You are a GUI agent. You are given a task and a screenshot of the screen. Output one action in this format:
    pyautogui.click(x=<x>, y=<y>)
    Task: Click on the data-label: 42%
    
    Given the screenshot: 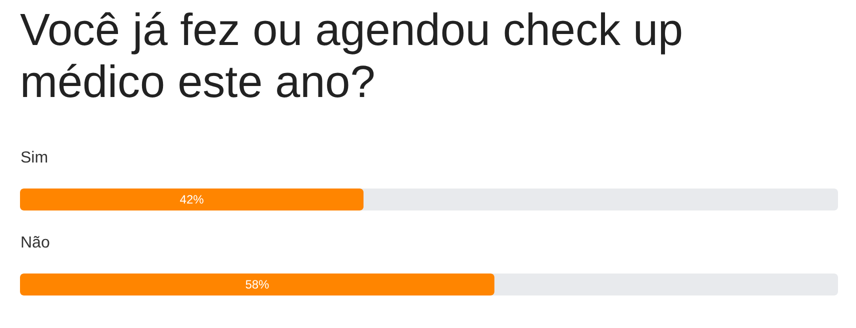 What is the action you would take?
    pyautogui.click(x=192, y=199)
    